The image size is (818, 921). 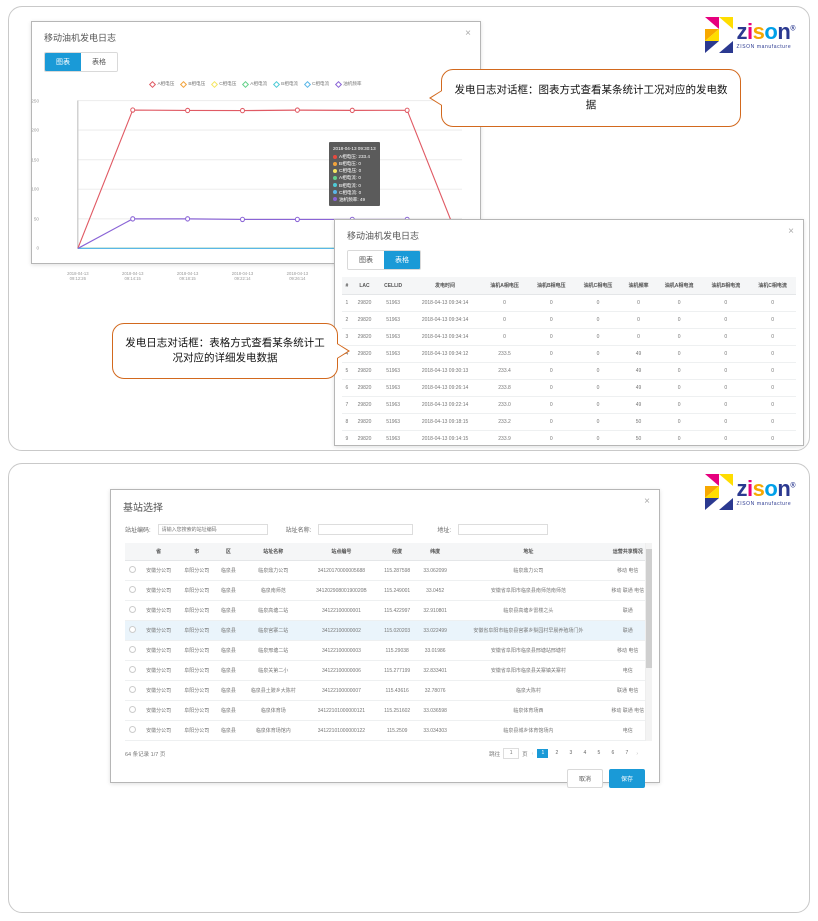 What do you see at coordinates (352, 199) in the screenshot?
I see `tooltip-label: 油机频率: 49` at bounding box center [352, 199].